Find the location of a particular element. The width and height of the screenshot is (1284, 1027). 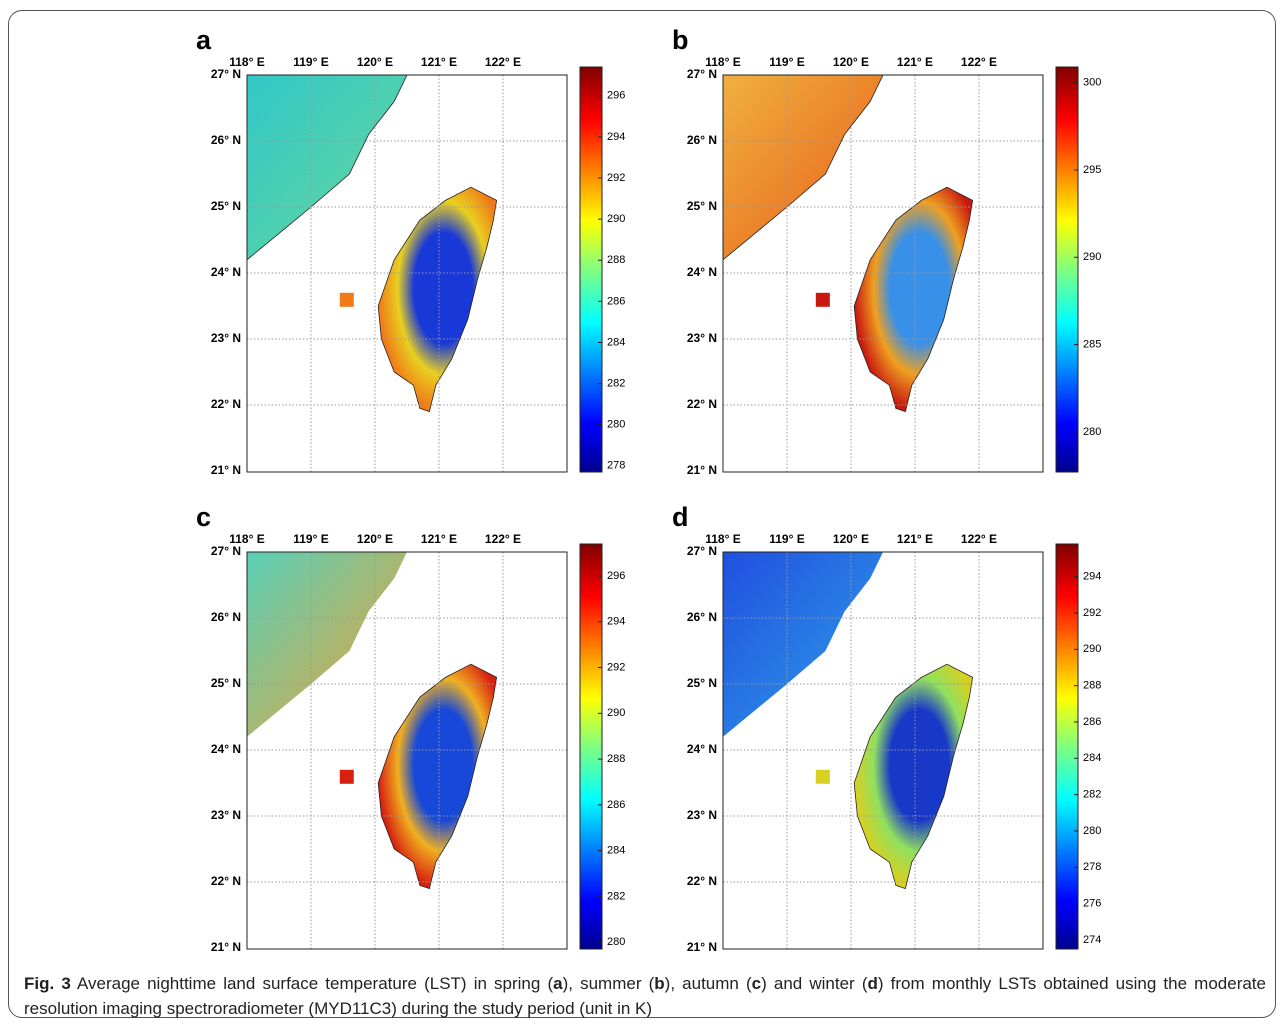

colorbar-tick-label: 300 is located at coordinates (1092, 83).